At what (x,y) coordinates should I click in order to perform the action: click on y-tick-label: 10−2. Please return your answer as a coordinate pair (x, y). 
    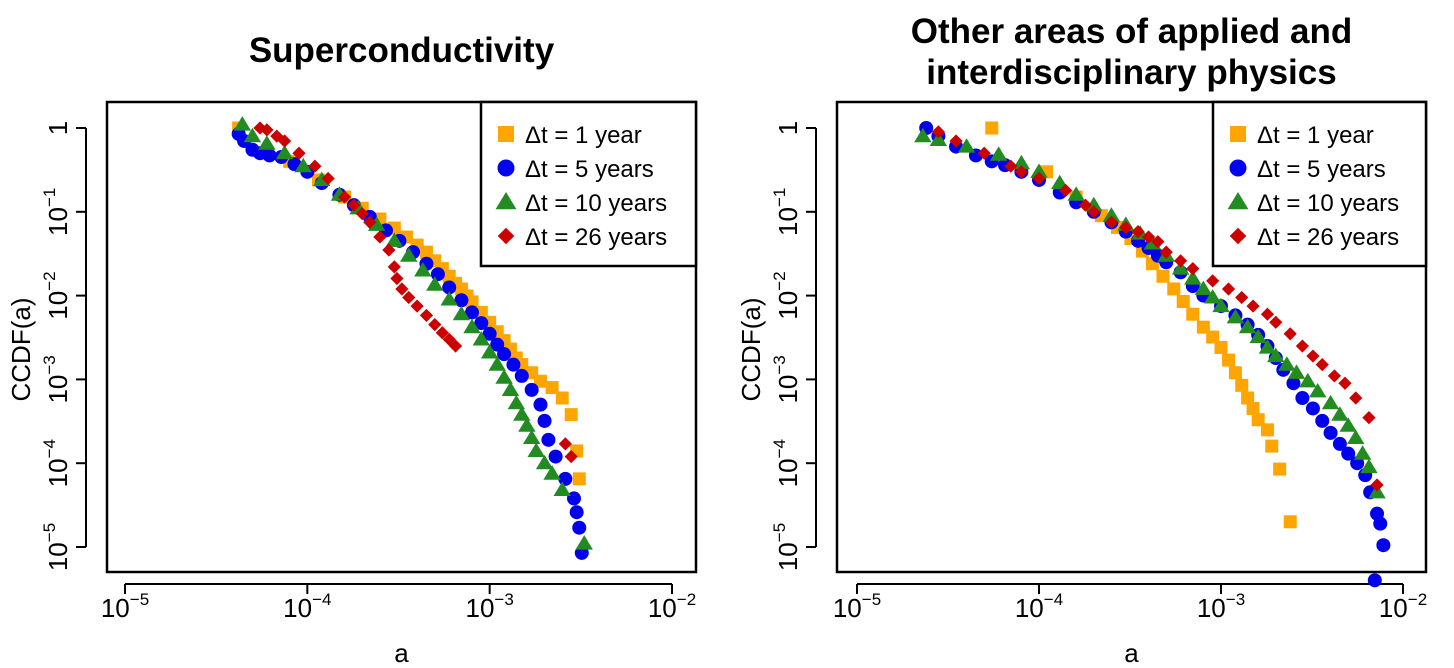
    Looking at the image, I should click on (56, 295).